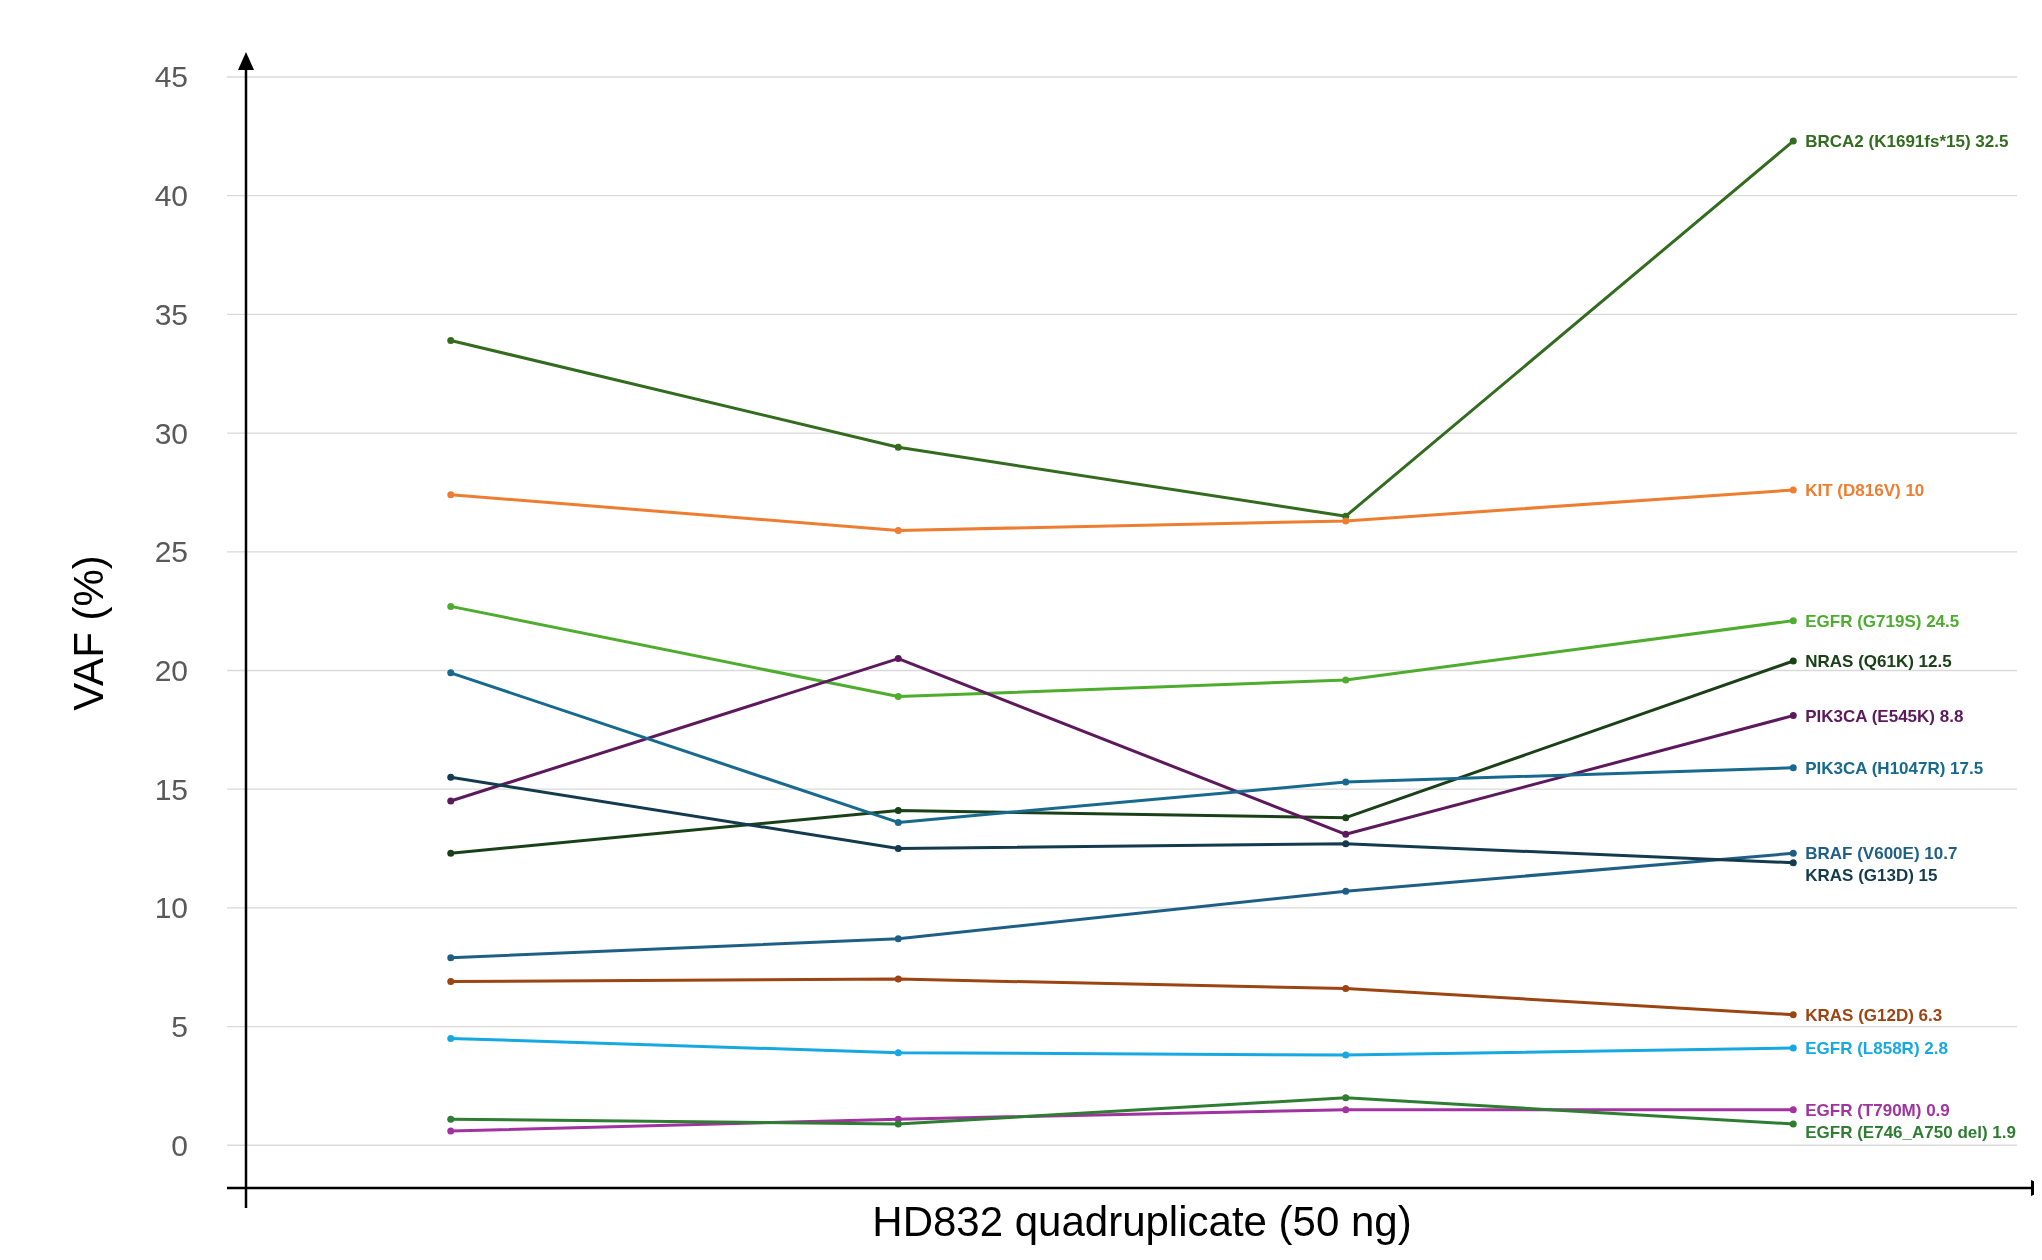 Image resolution: width=2042 pixels, height=1260 pixels. What do you see at coordinates (1871, 876) in the screenshot?
I see `series-label: KRAS (G13D) 15` at bounding box center [1871, 876].